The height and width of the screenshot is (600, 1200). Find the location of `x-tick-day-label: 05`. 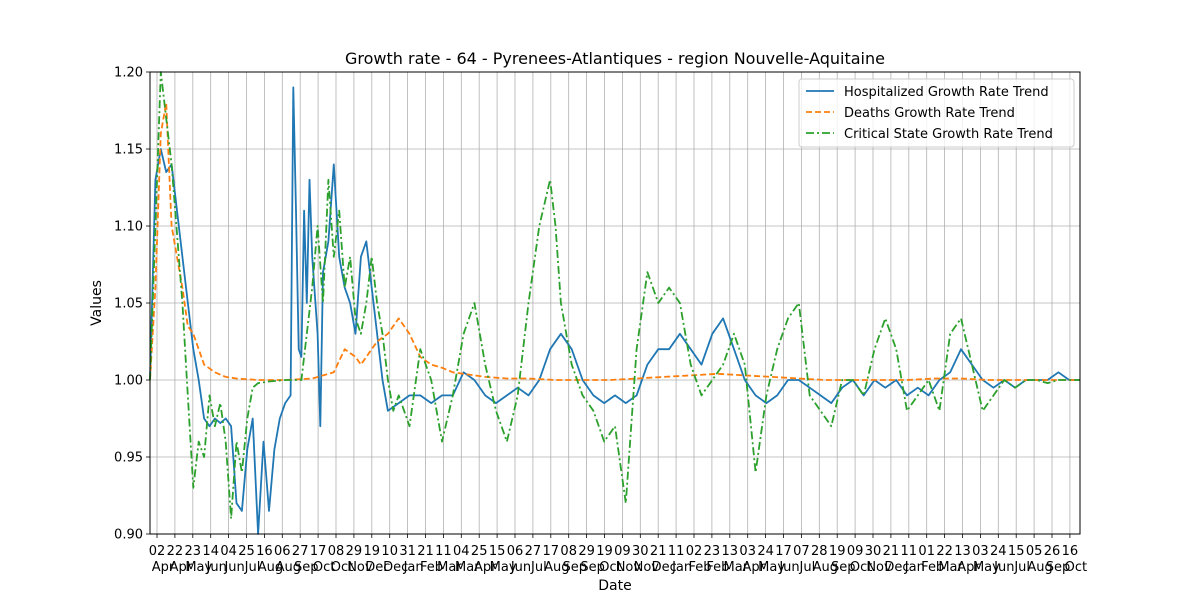

x-tick-day-label: 05 is located at coordinates (1034, 551).